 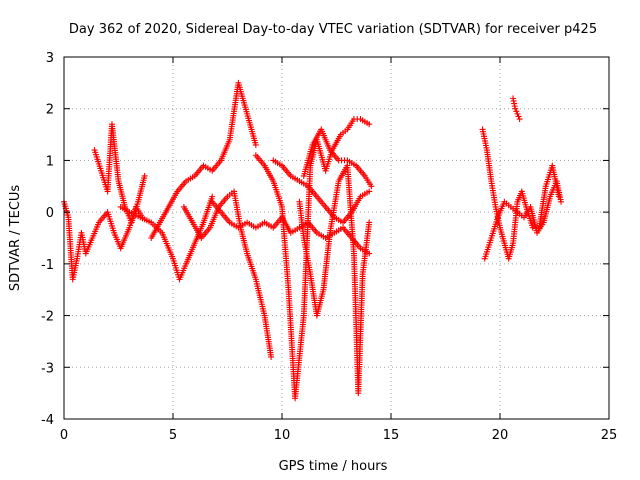 I want to click on x-tick-label: 20, so click(x=500, y=435).